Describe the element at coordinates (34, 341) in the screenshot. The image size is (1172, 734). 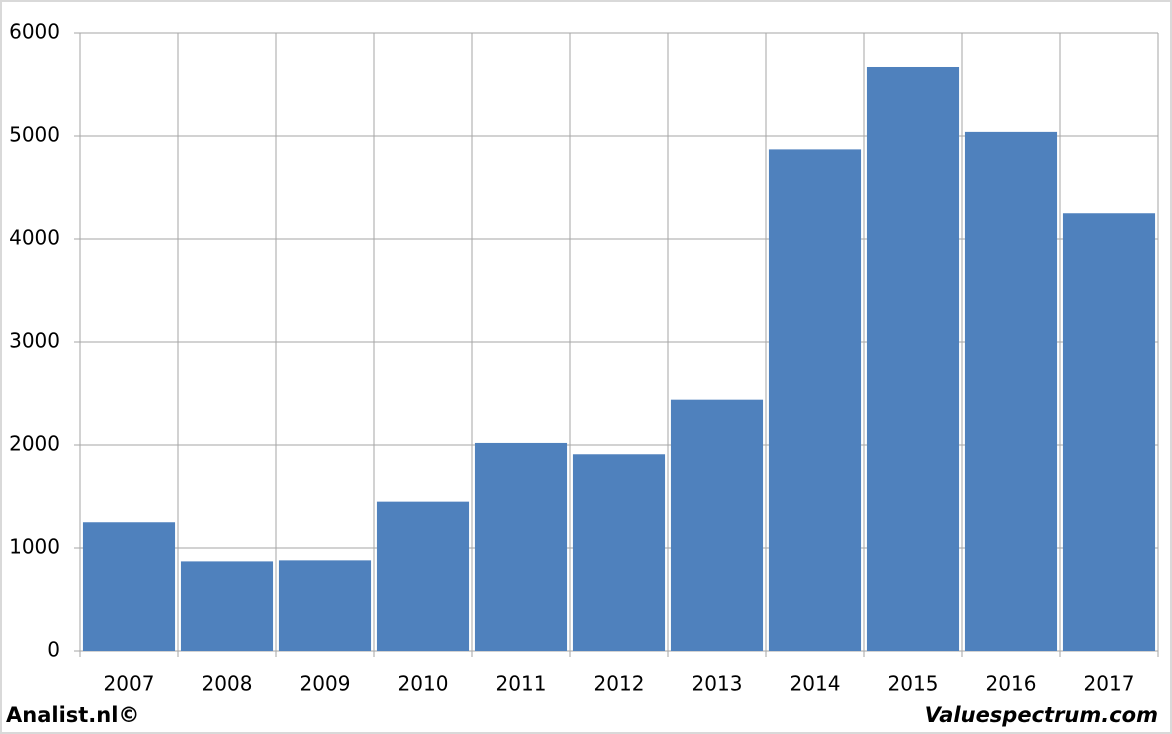
I see `y-tick-label: 3000` at that location.